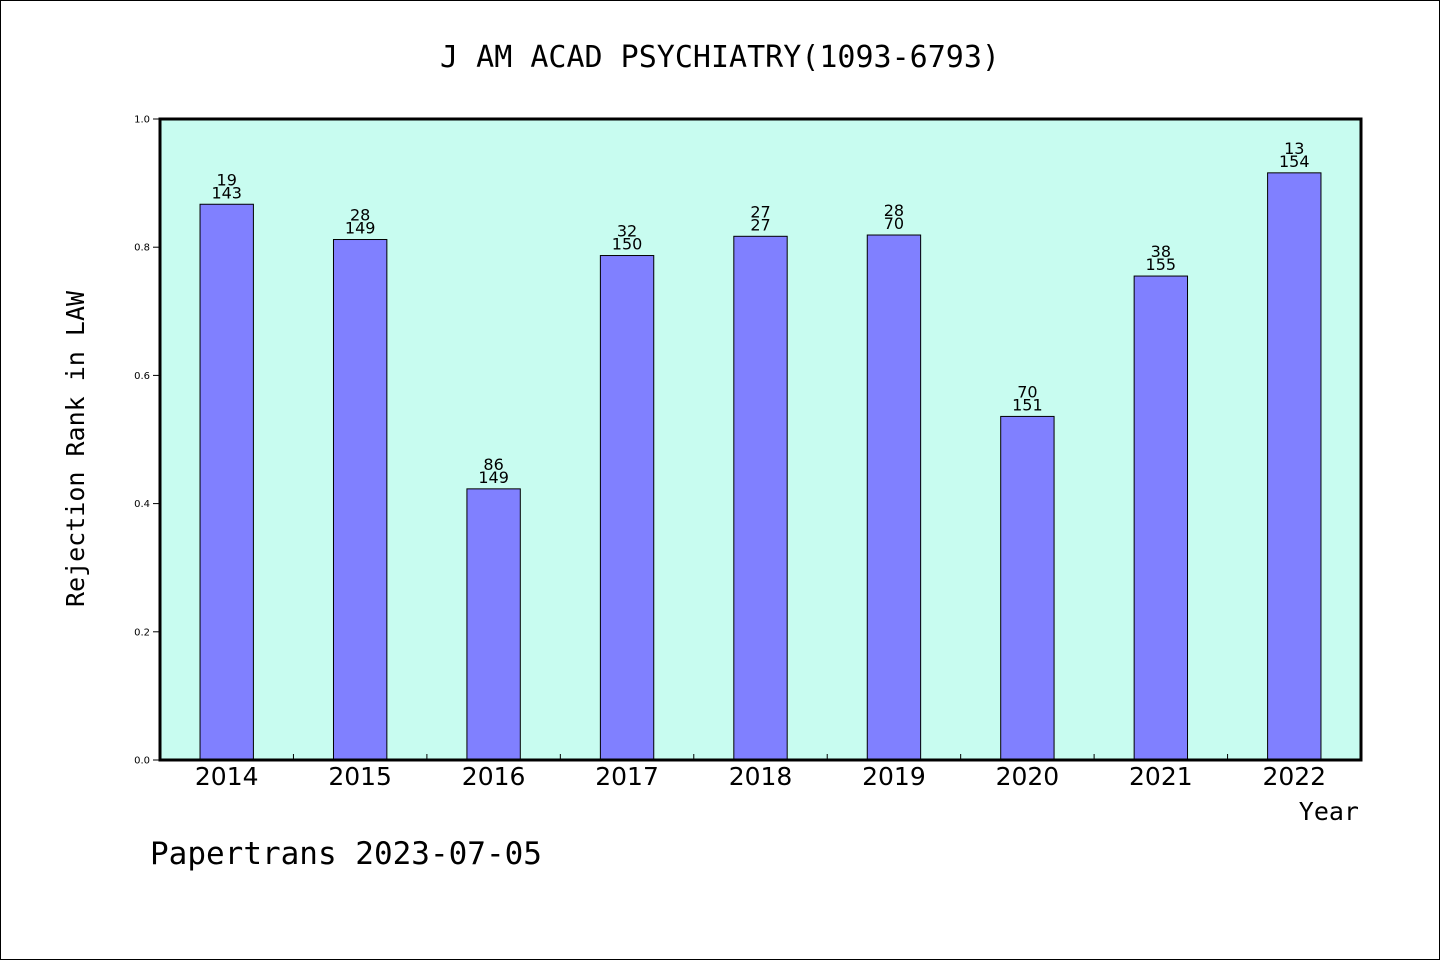  I want to click on bar-2019, so click(894, 497).